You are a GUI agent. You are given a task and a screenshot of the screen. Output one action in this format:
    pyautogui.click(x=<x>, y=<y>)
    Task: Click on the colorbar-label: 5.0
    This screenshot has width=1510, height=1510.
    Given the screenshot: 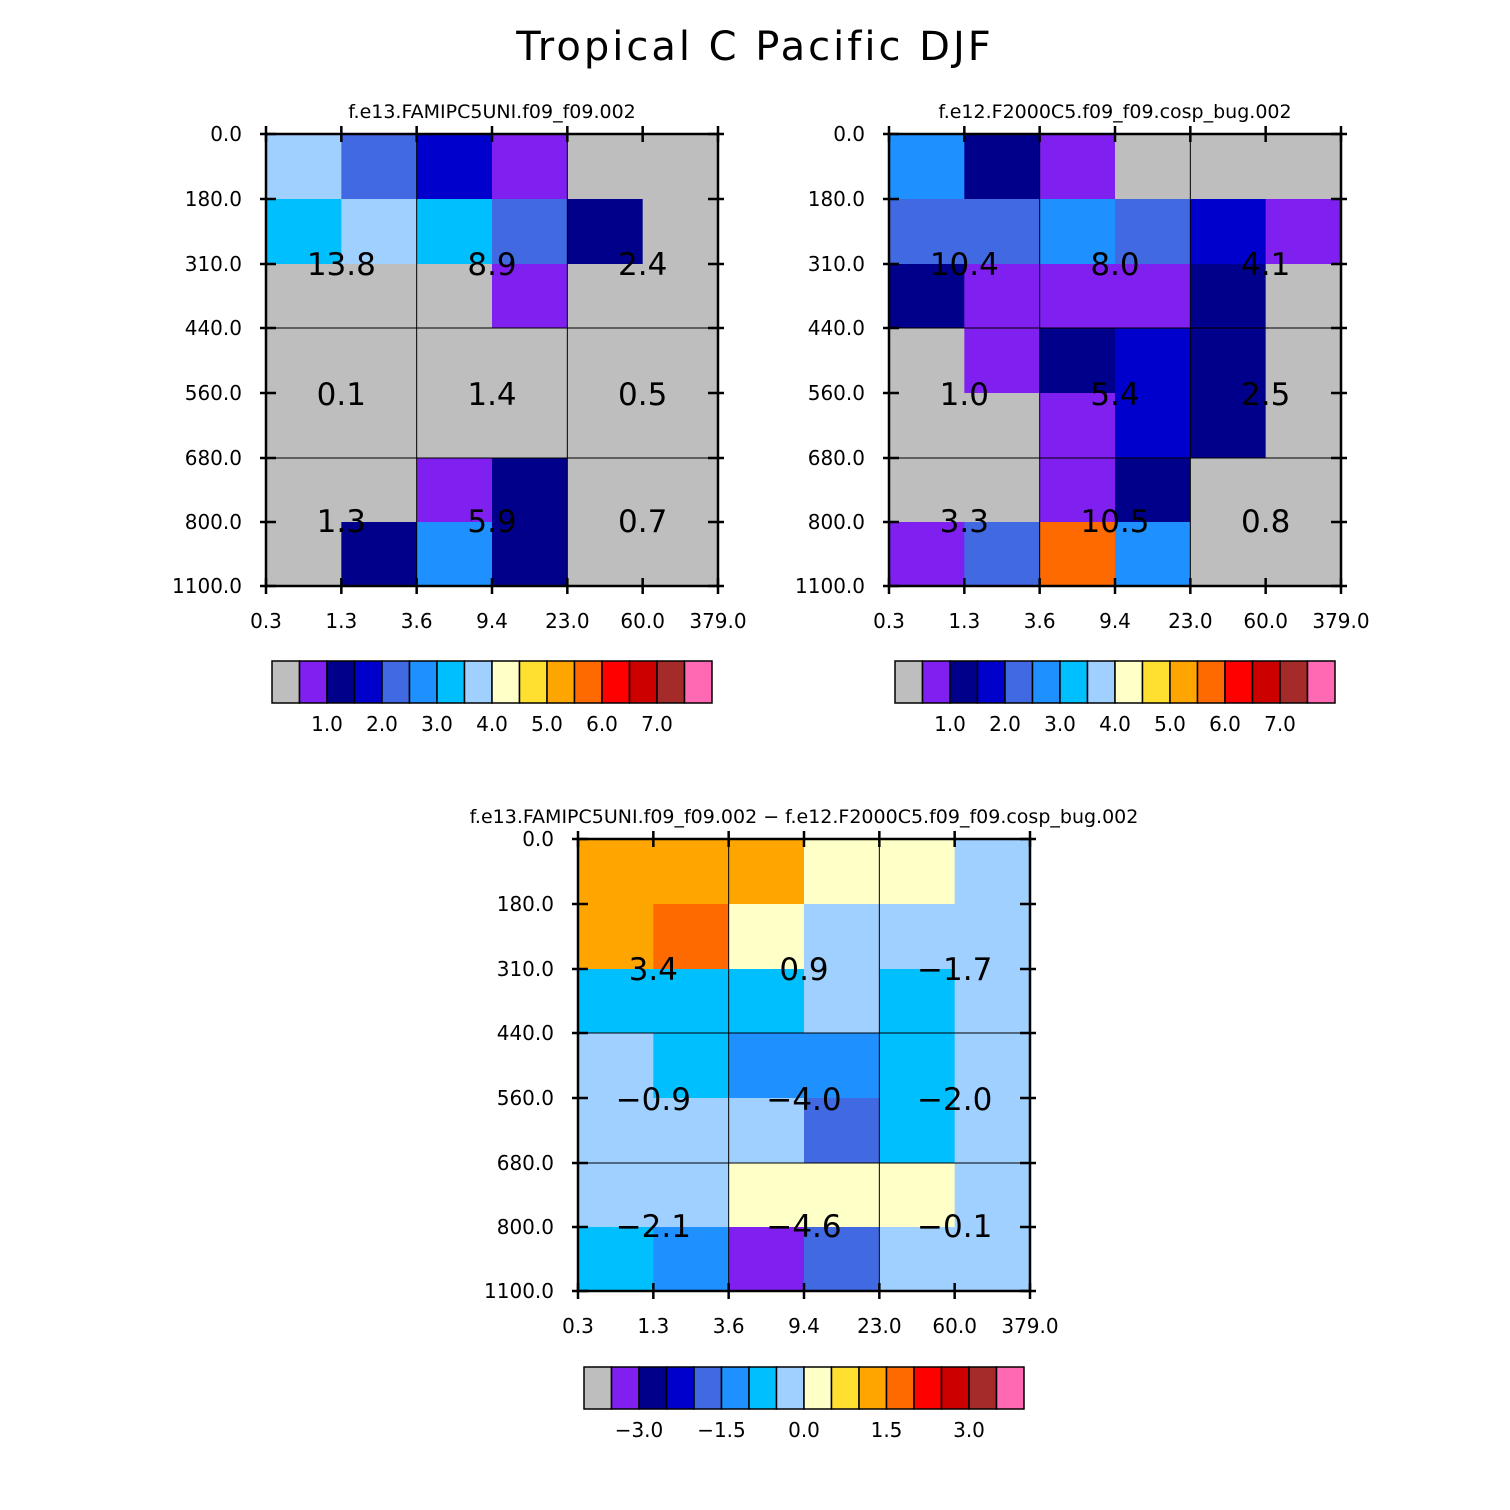 What is the action you would take?
    pyautogui.click(x=547, y=724)
    